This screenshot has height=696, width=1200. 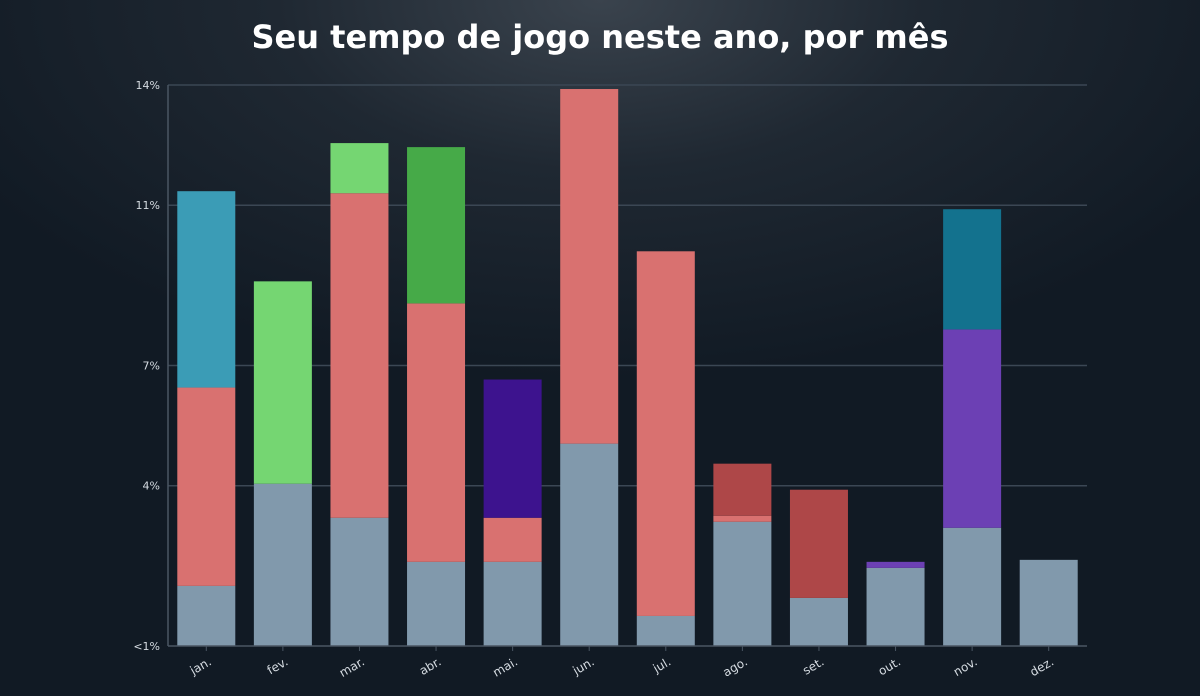 I want to click on x-tick-label: mai., so click(x=505, y=666).